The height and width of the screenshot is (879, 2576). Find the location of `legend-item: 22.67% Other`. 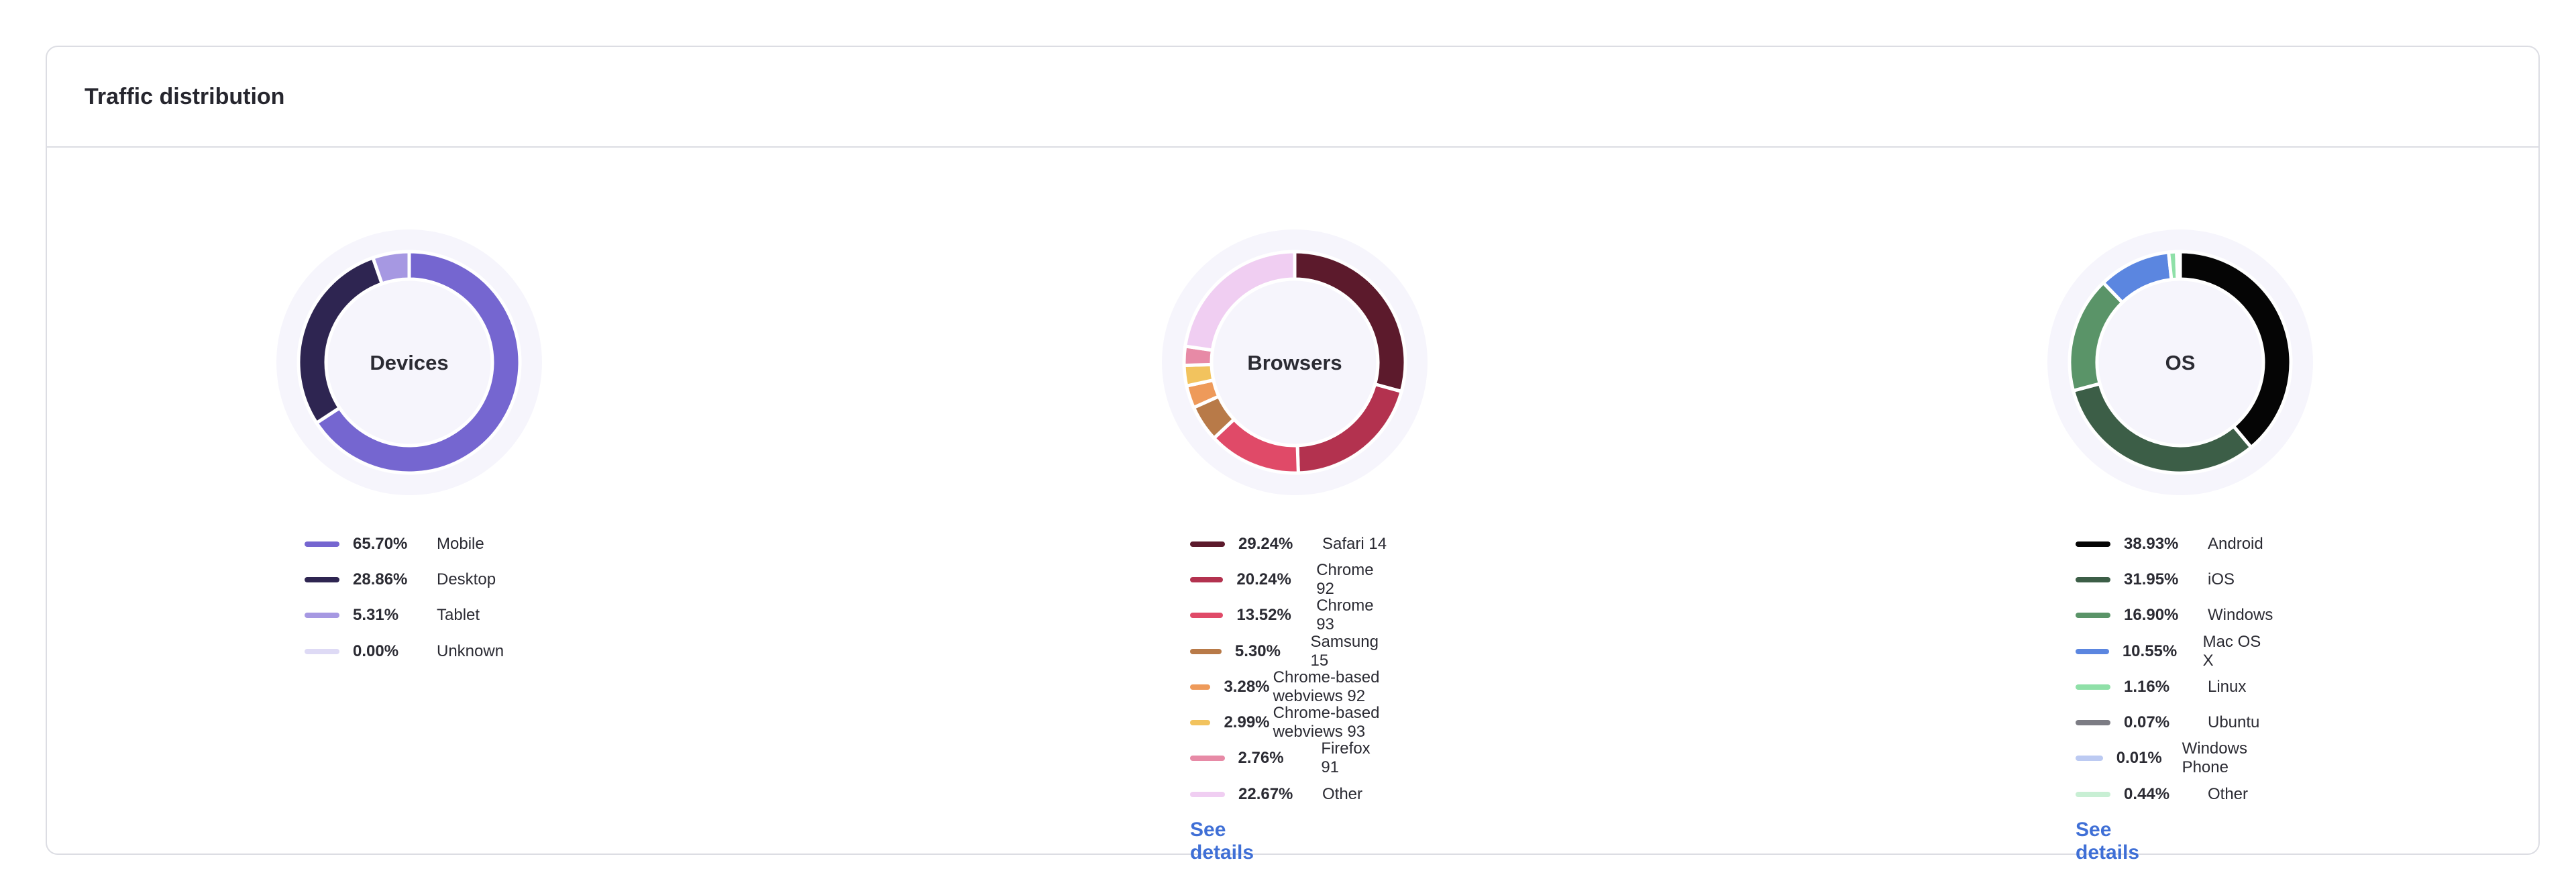

legend-item: 22.67% Other is located at coordinates (1291, 794).